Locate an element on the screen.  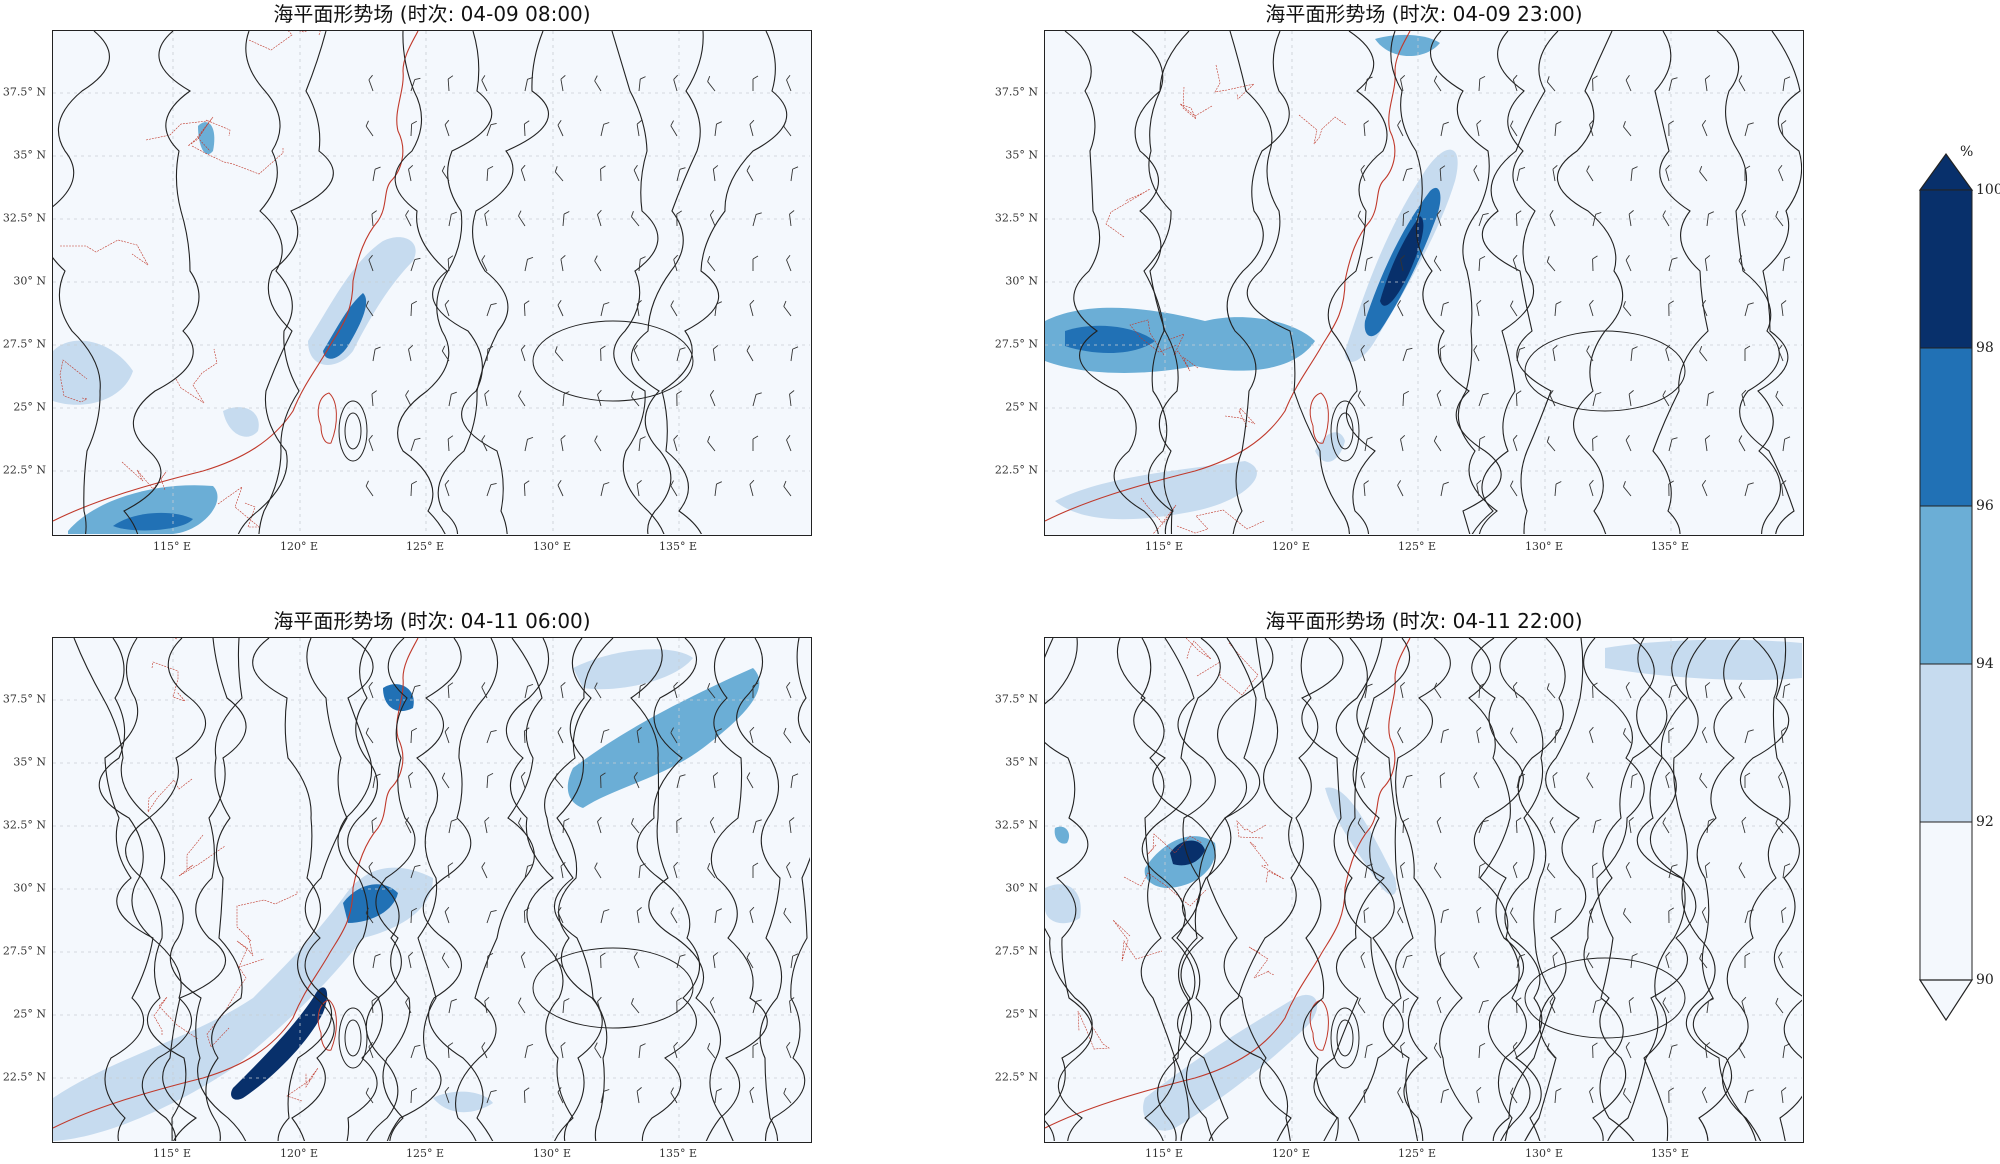
colorbar-tick: 100 is located at coordinates (1988, 190).